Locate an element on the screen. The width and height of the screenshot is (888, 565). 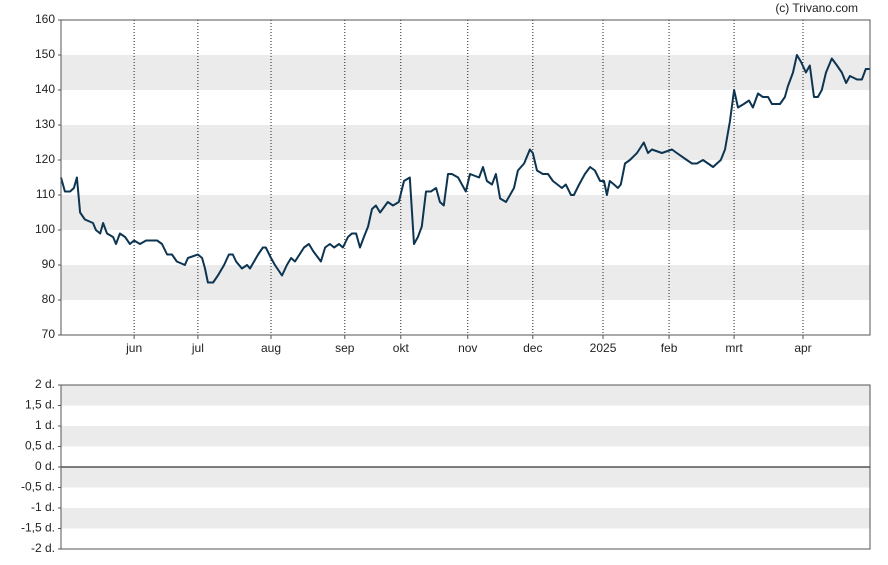
y-tick-label: 1 d. is located at coordinates (45, 425).